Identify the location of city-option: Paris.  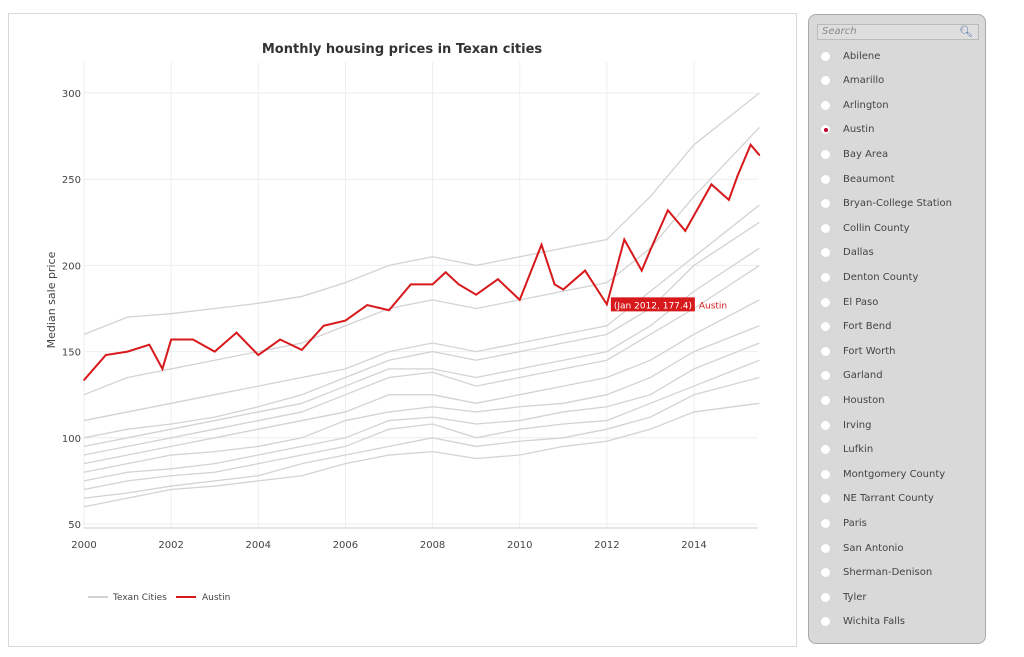
(844, 523).